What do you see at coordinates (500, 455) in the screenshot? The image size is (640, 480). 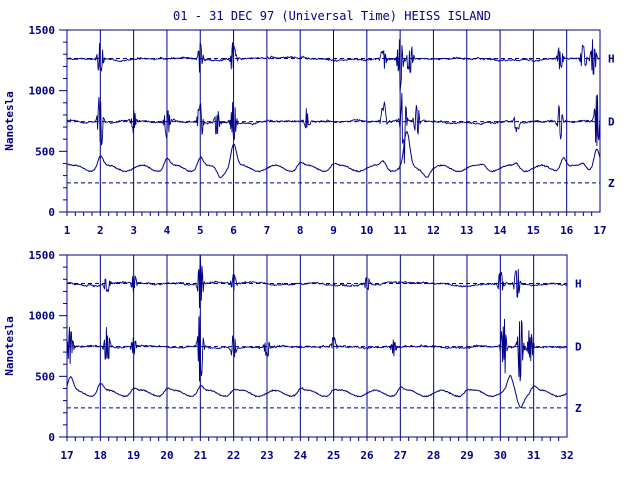 I see `x-tick-label: 30` at bounding box center [500, 455].